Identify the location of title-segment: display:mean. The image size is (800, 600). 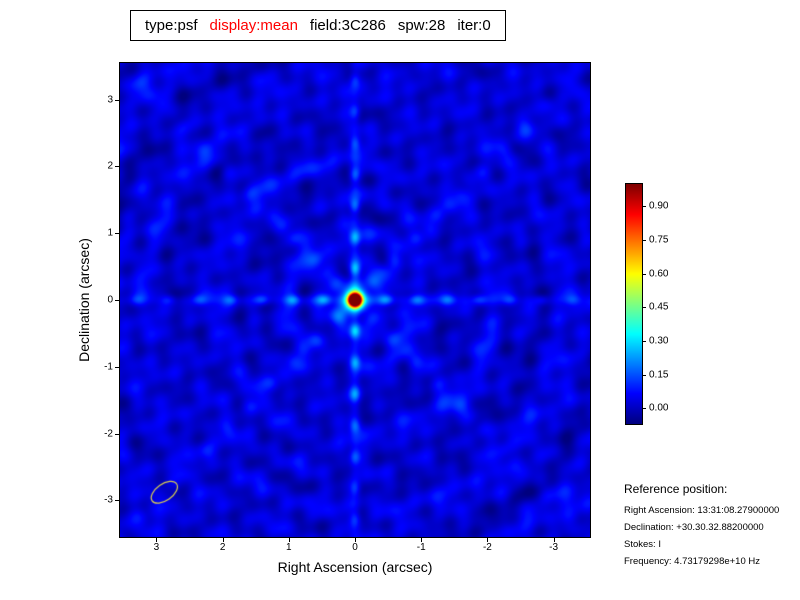
(253, 25).